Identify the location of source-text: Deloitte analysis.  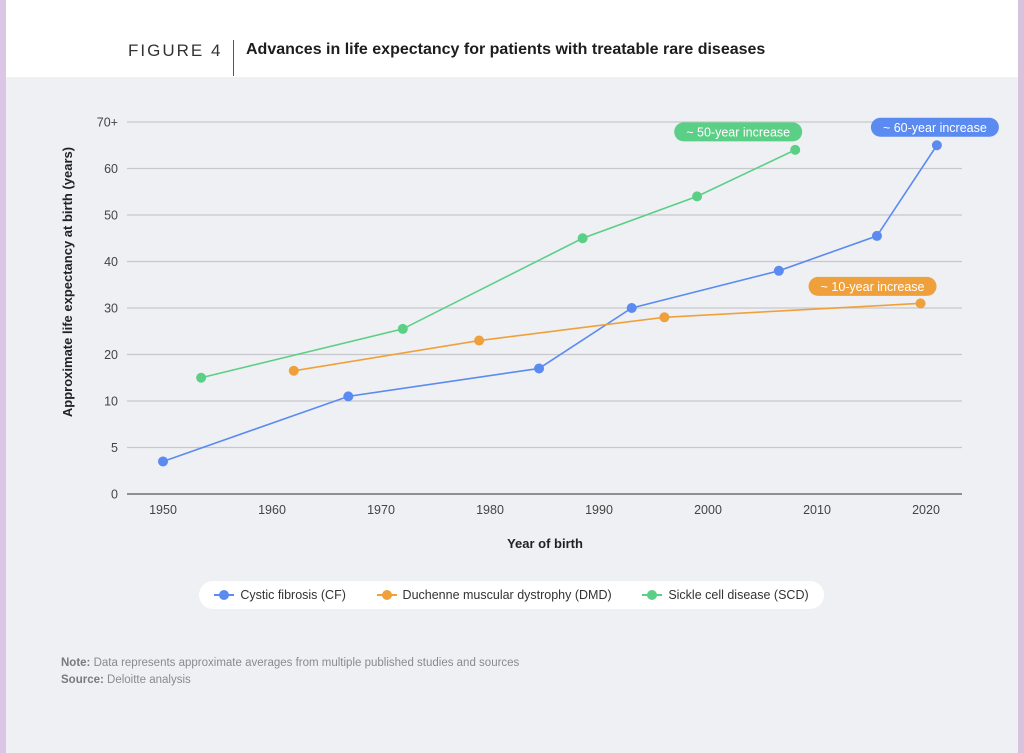
(147, 680).